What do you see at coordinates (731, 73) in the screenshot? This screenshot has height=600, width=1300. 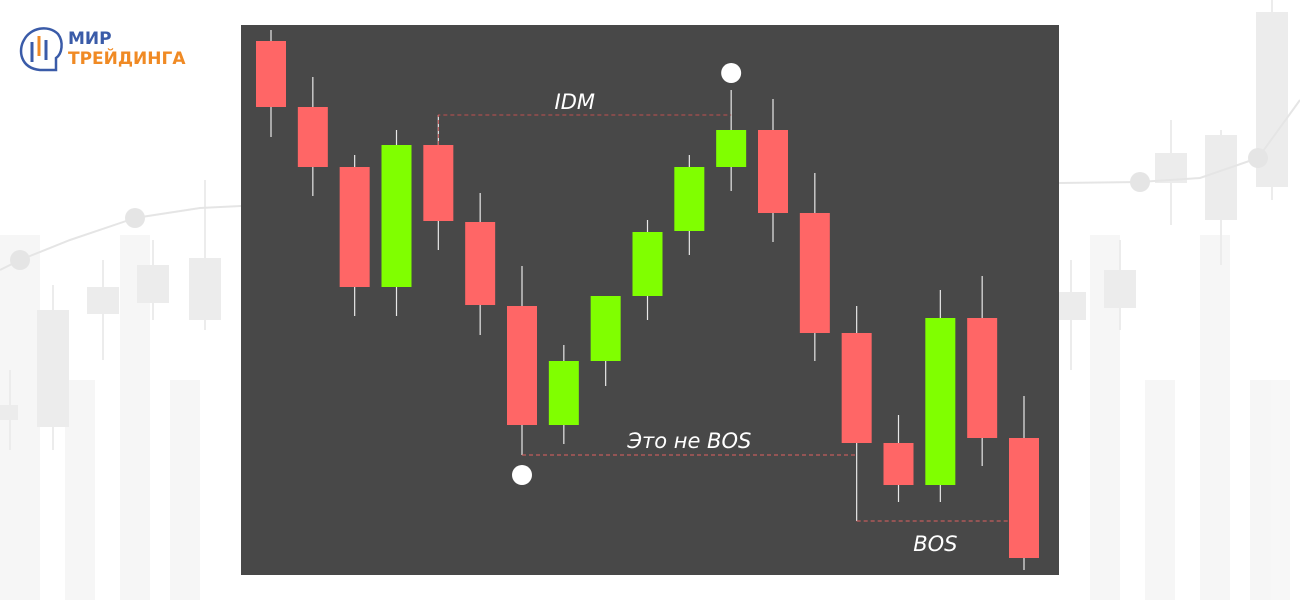 I see `swing-high-marker` at bounding box center [731, 73].